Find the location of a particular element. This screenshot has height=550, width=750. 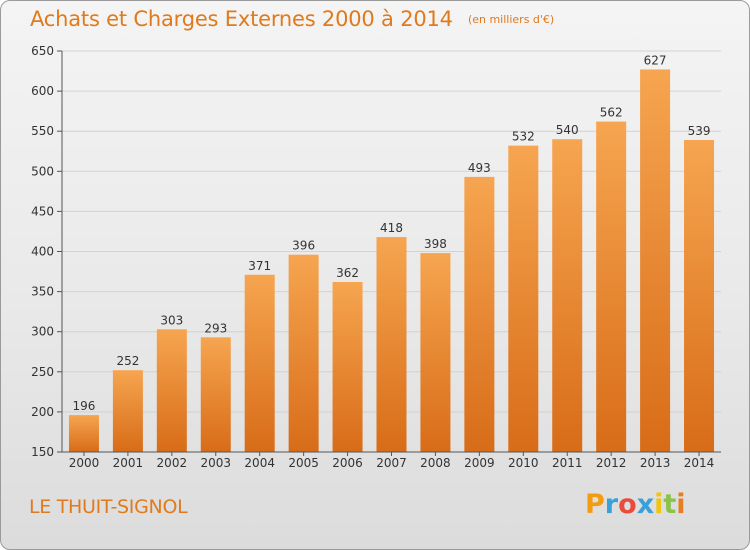

y-tick-label: 550 is located at coordinates (42, 131).